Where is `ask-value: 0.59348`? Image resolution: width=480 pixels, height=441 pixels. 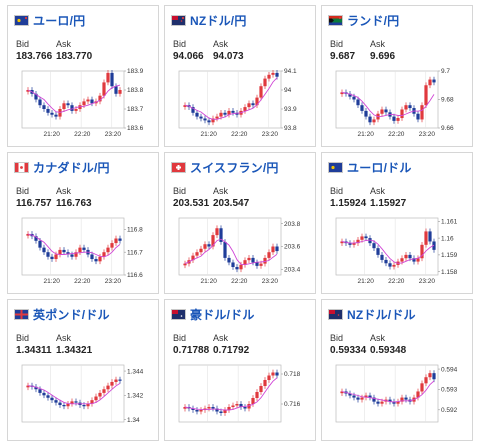
ask-value: 0.59348 is located at coordinates (388, 350).